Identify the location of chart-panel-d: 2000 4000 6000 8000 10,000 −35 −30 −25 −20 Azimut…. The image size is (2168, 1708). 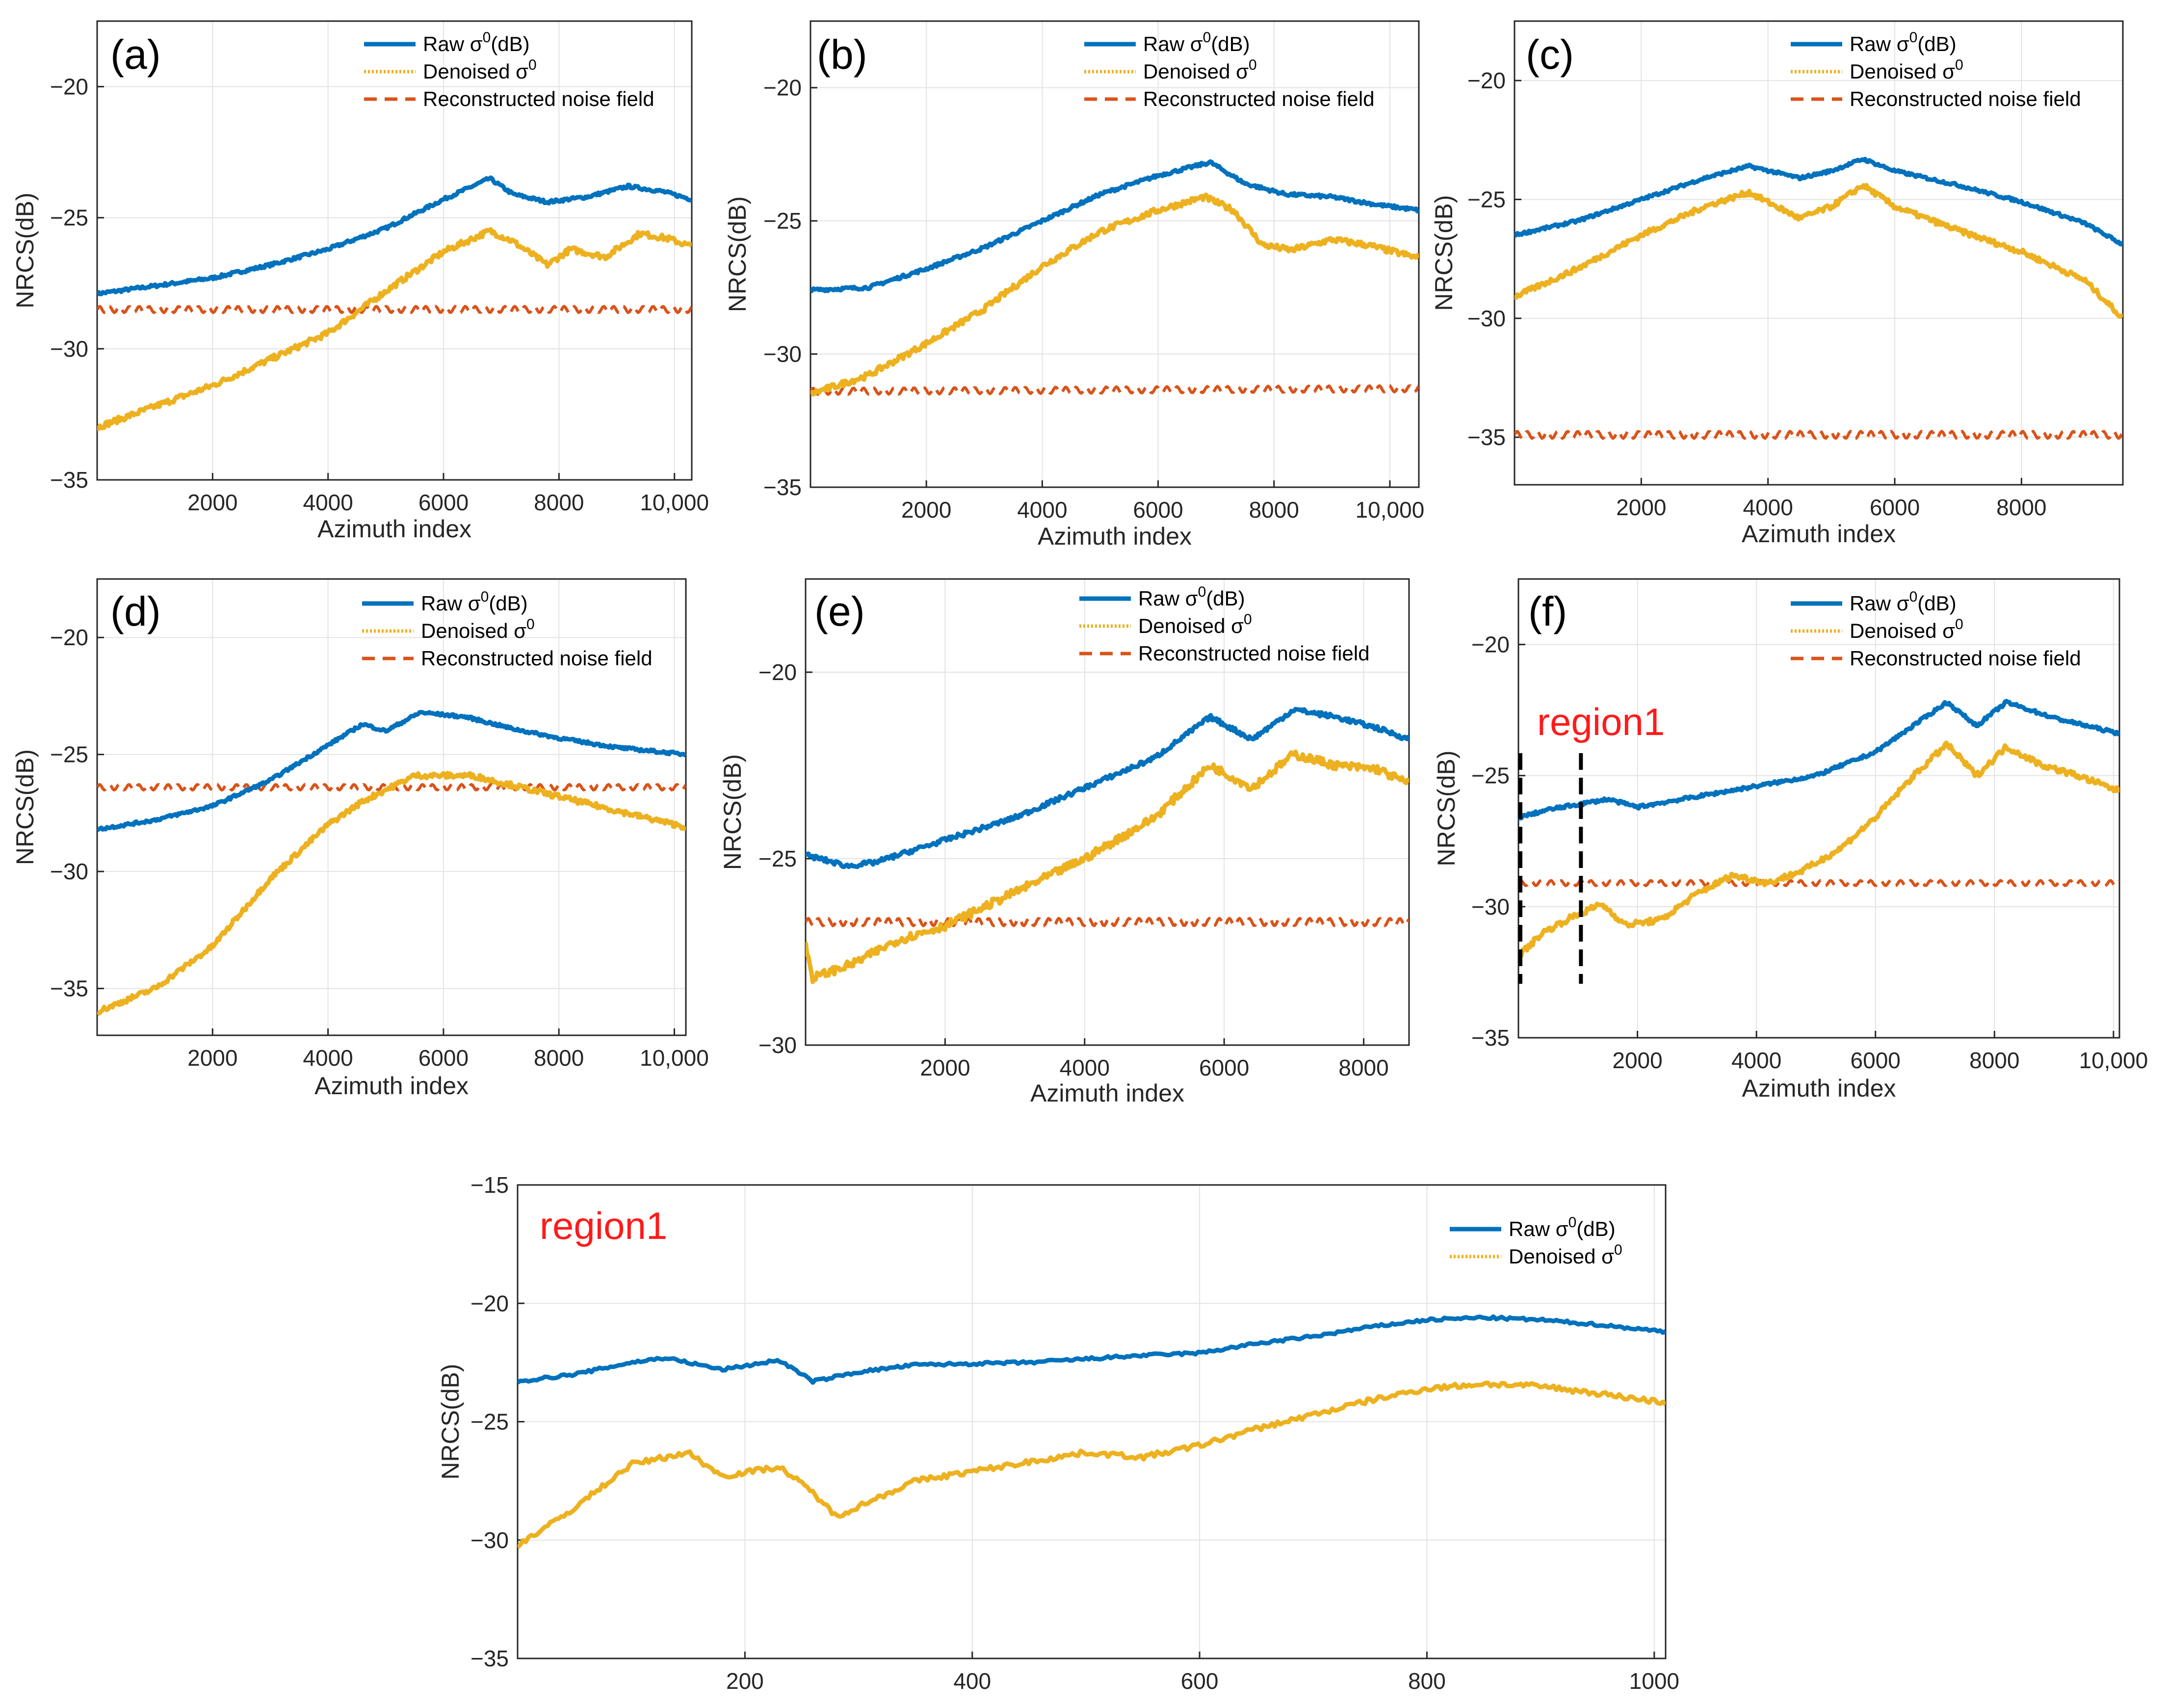
(360, 839).